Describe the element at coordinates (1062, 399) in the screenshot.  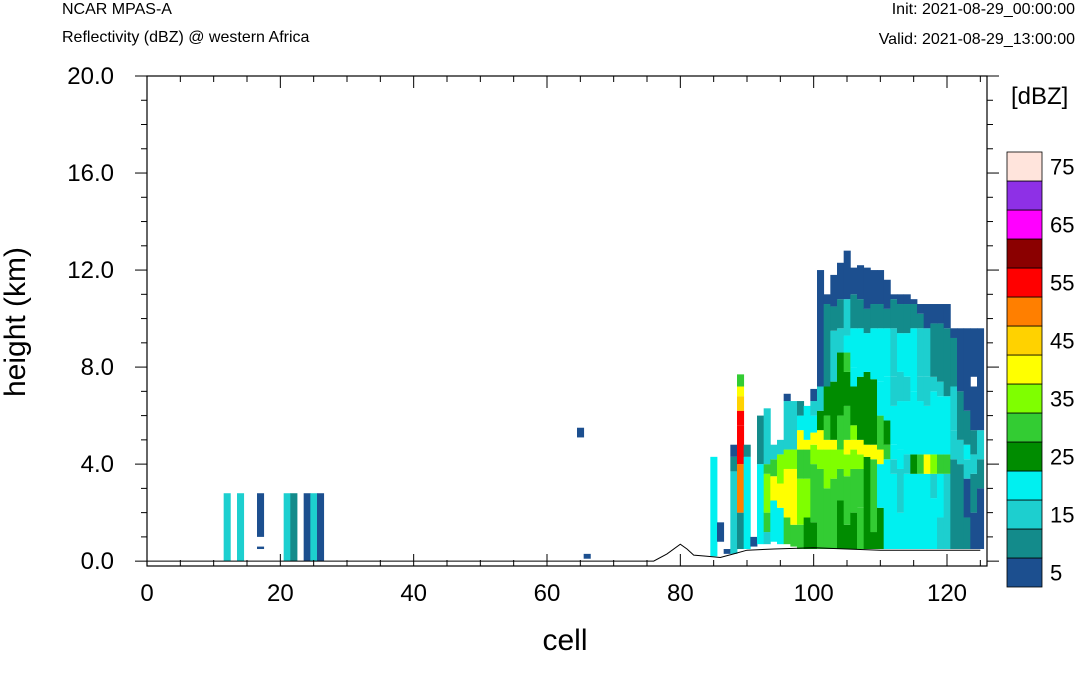
I see `colorbar-label: 35` at that location.